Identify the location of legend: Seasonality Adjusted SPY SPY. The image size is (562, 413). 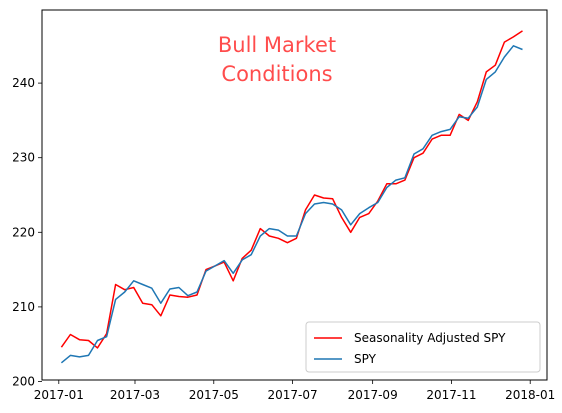
(423, 347).